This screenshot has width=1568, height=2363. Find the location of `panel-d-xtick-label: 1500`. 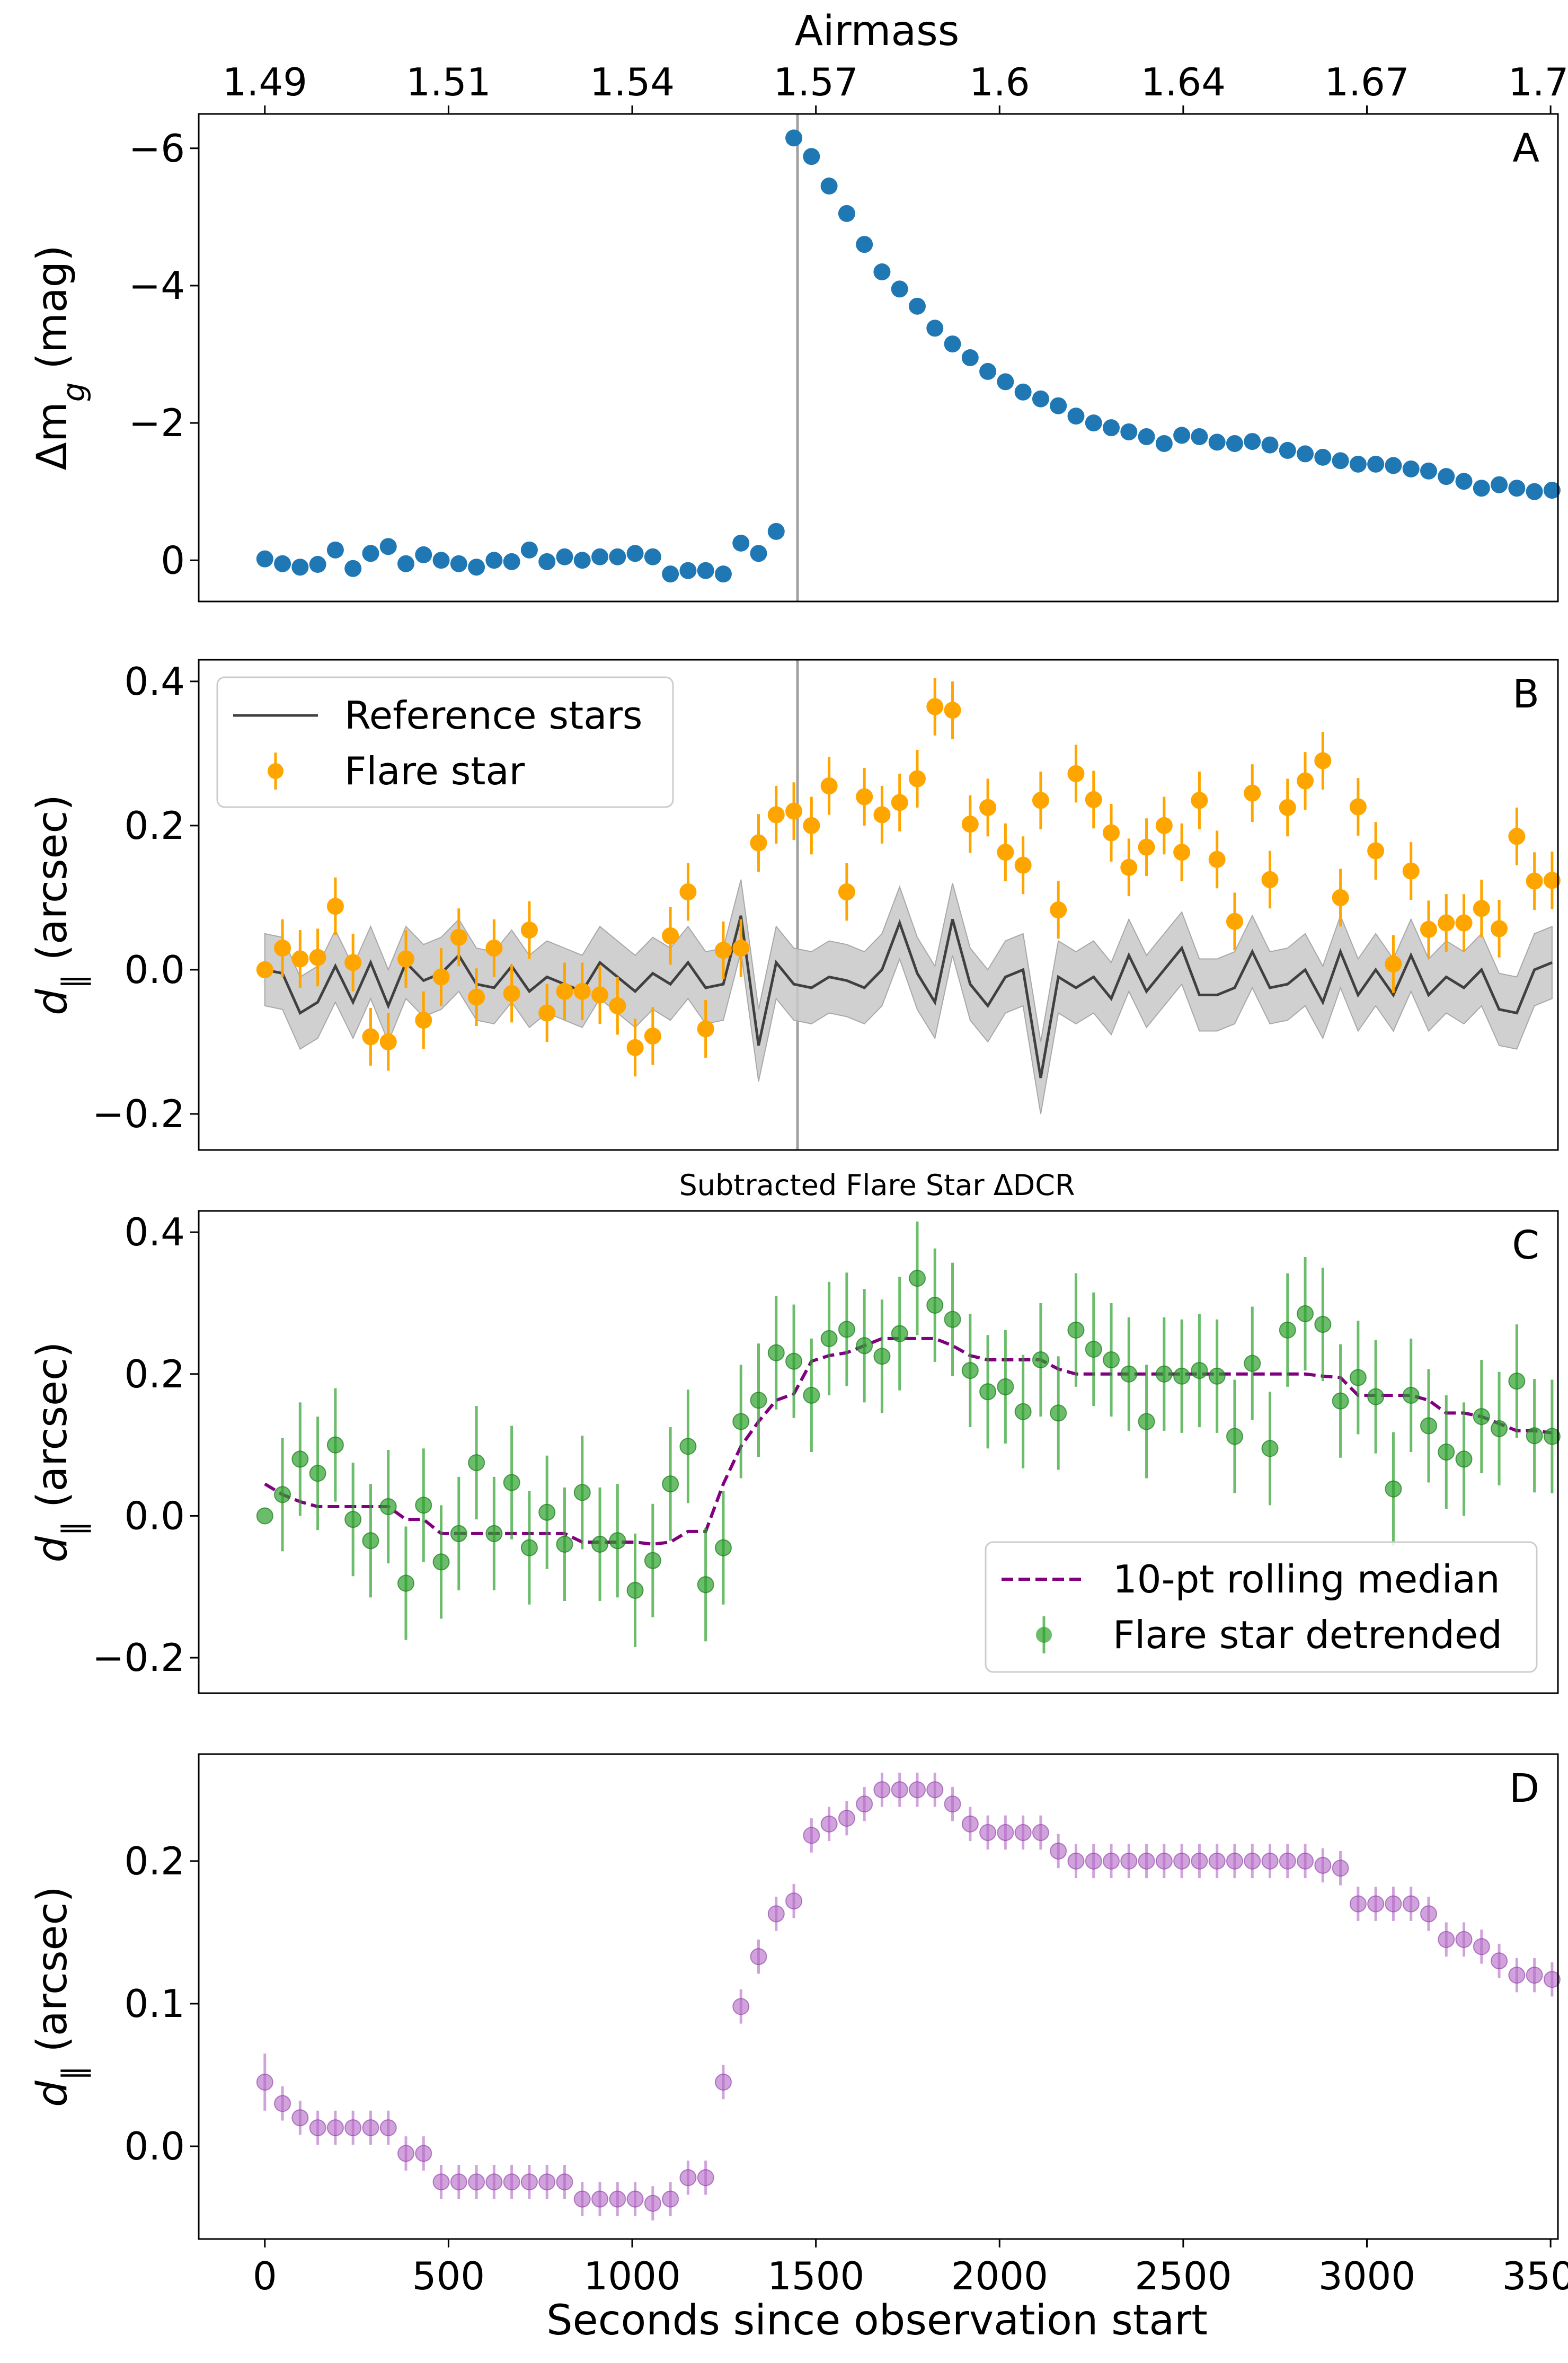

panel-d-xtick-label: 1500 is located at coordinates (815, 2276).